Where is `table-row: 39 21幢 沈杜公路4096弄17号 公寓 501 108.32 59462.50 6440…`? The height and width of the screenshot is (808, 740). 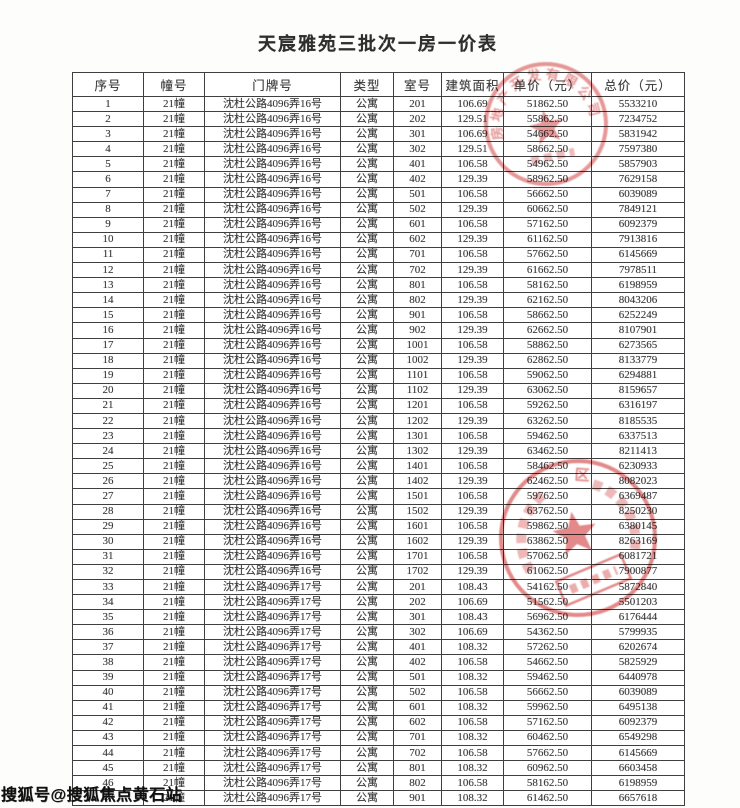
table-row: 39 21幢 沈杜公路4096弄17号 公寓 501 108.32 59462.50 6440… is located at coordinates (378, 677).